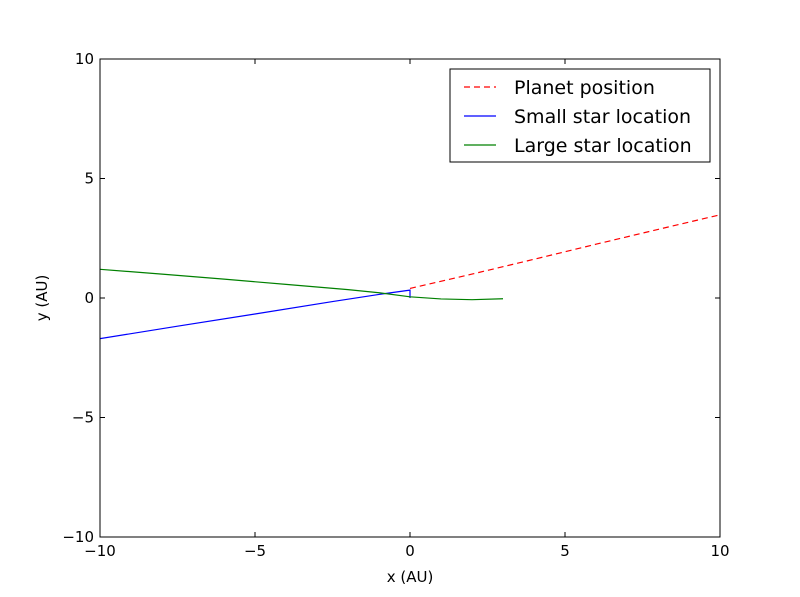 The image size is (800, 597). What do you see at coordinates (410, 577) in the screenshot?
I see `x-axis-label: x (AU)` at bounding box center [410, 577].